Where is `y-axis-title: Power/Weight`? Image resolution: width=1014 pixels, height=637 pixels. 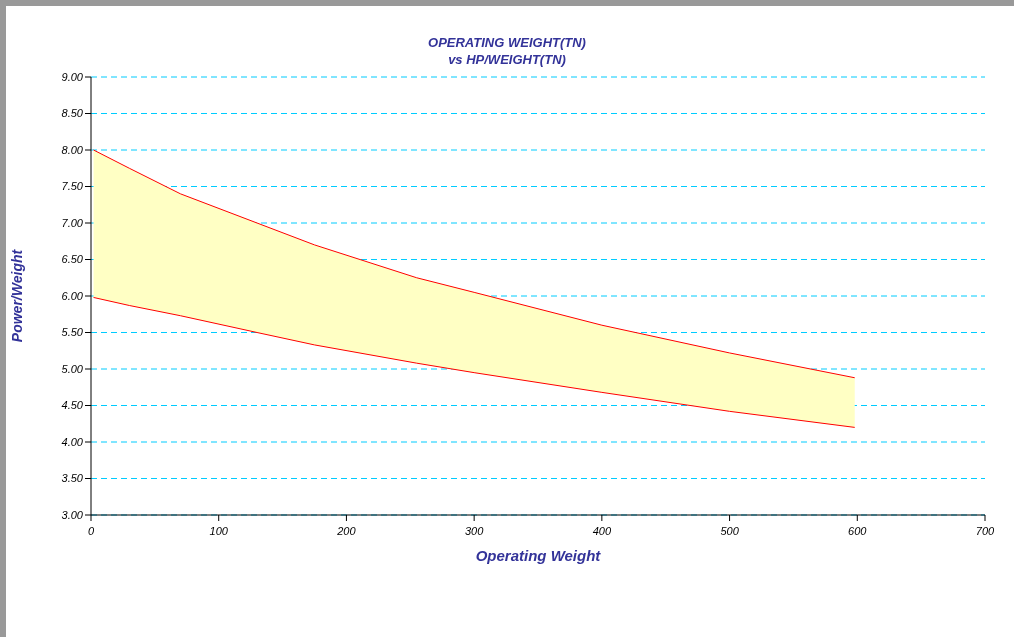
y-axis-title: Power/Weight is located at coordinates (16, 295).